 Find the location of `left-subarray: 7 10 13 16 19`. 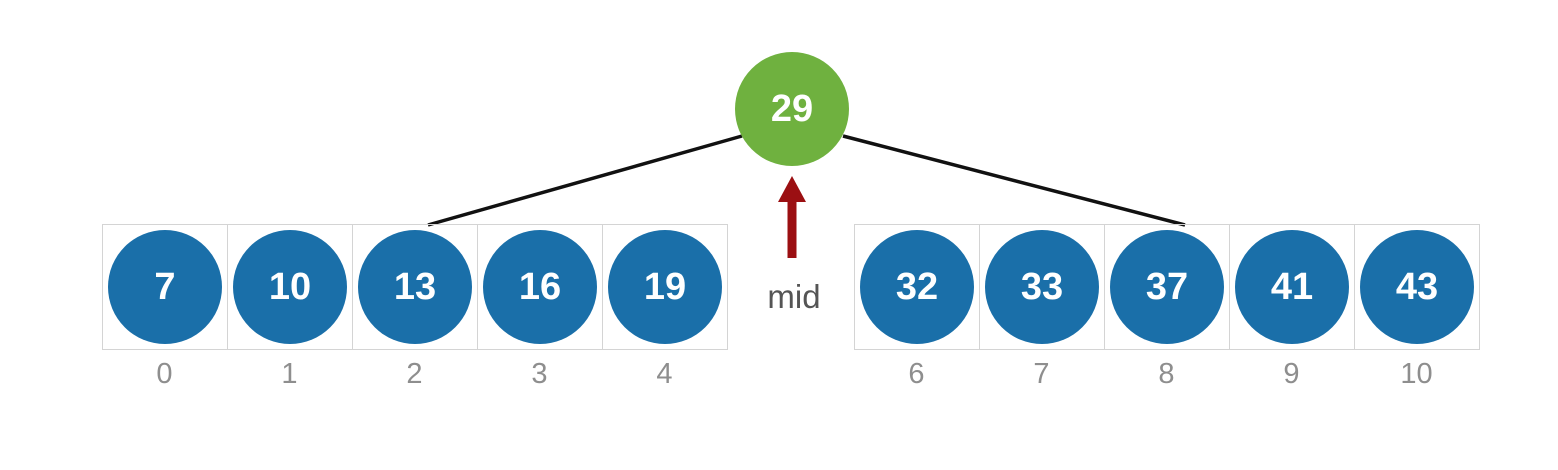

left-subarray: 7 10 13 16 19 is located at coordinates (415, 287).